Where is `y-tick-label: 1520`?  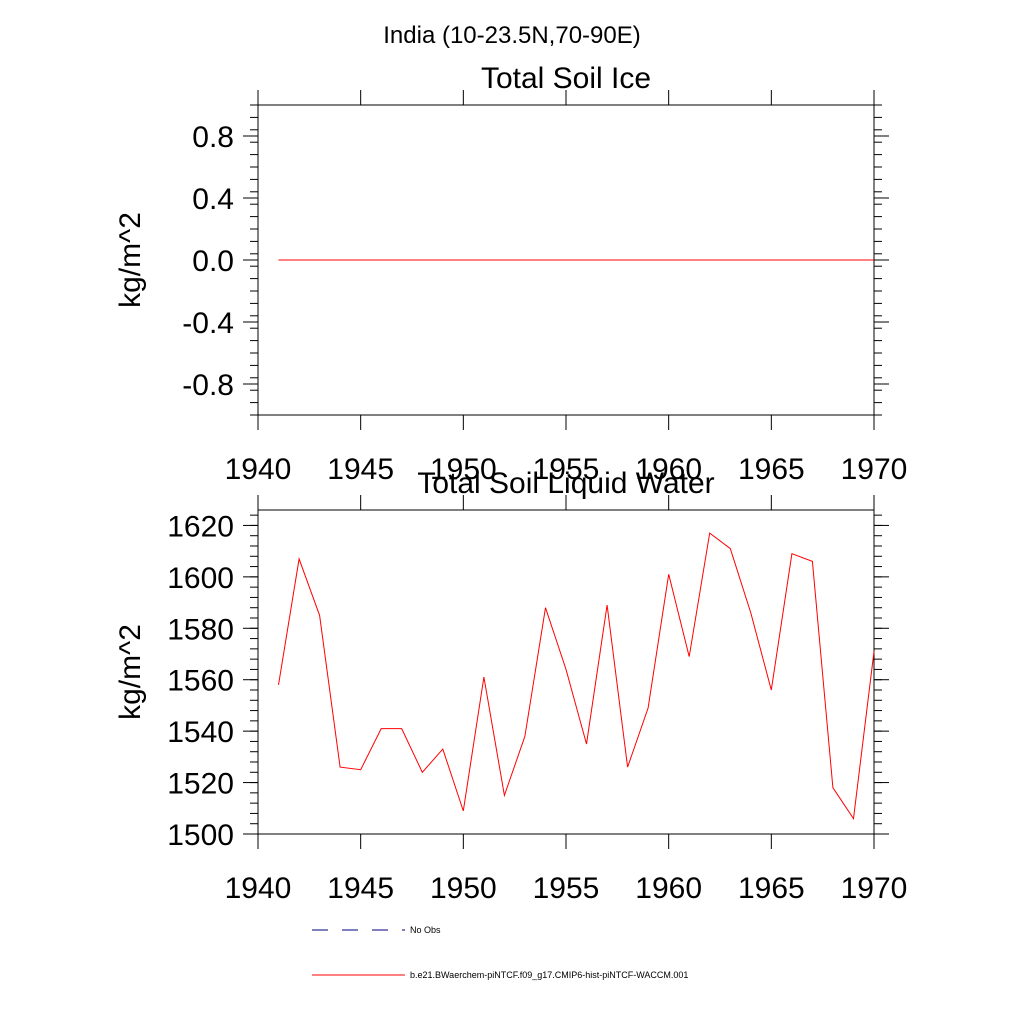
y-tick-label: 1520 is located at coordinates (200, 784).